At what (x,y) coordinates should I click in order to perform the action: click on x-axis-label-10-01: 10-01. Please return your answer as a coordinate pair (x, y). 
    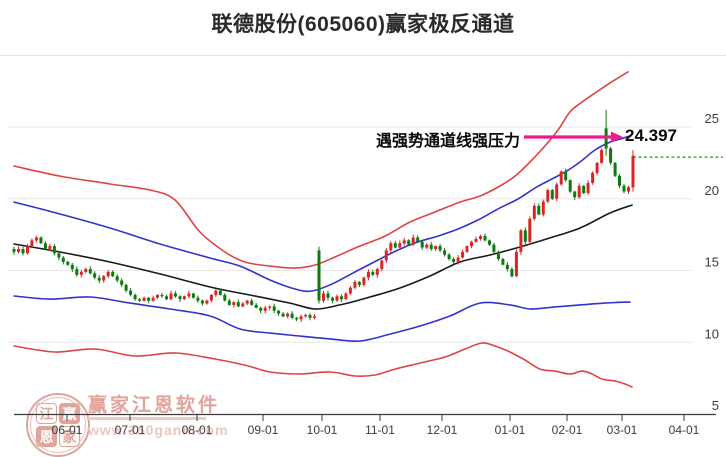
    Looking at the image, I should click on (322, 430).